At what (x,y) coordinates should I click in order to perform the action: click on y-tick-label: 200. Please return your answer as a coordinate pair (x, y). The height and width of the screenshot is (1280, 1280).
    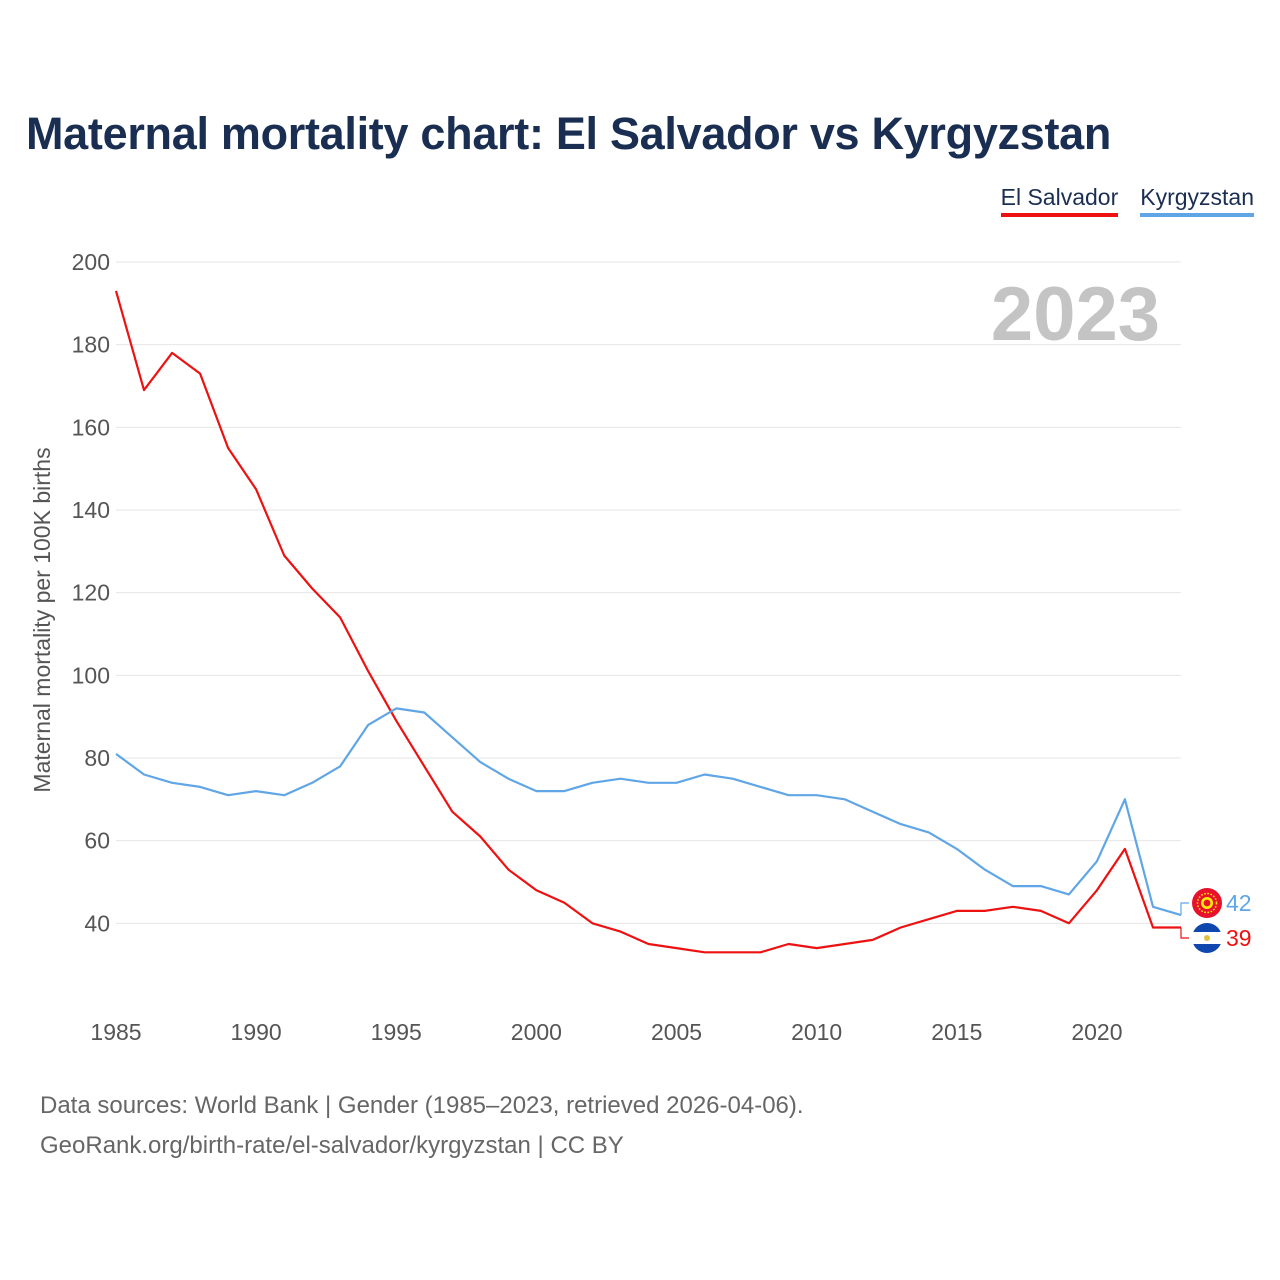
    Looking at the image, I should click on (91, 262).